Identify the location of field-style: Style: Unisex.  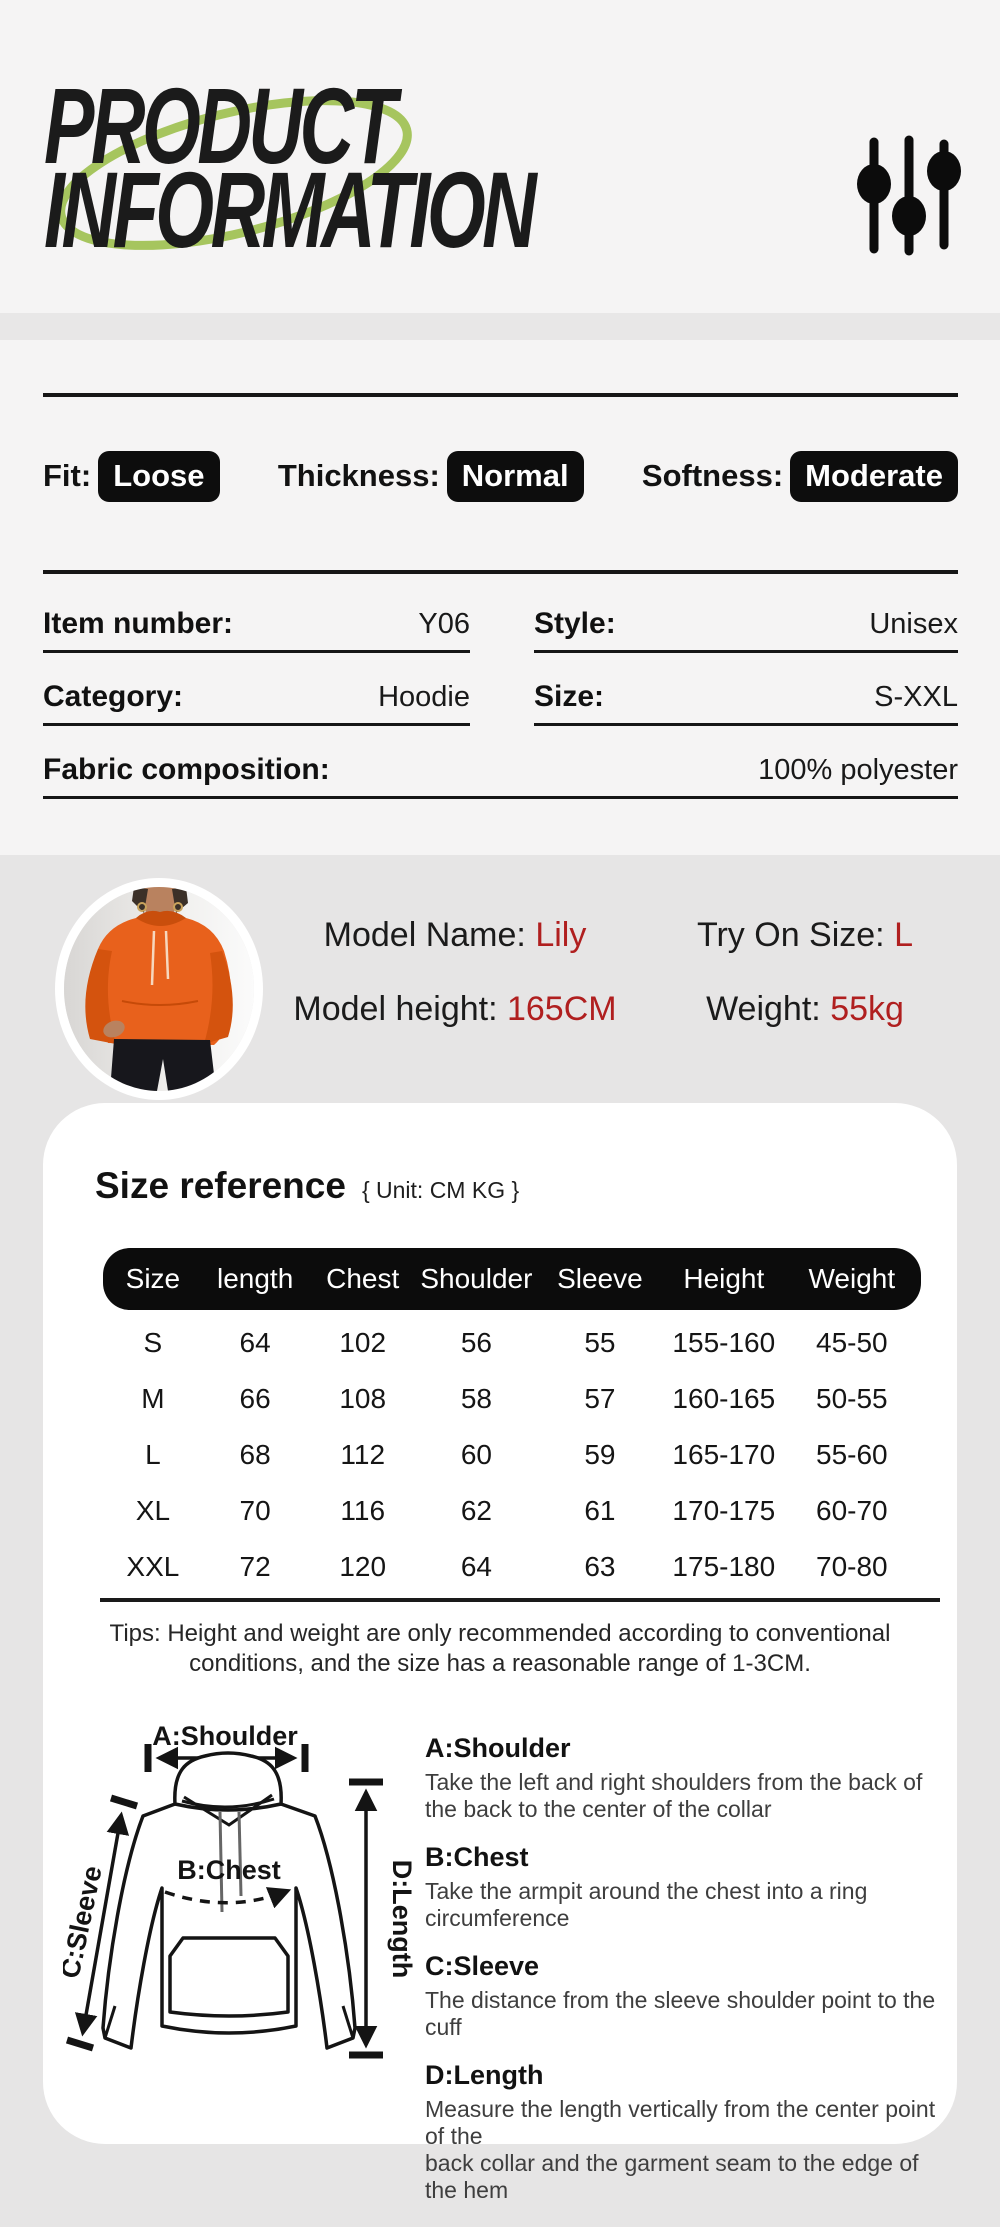
(746, 630).